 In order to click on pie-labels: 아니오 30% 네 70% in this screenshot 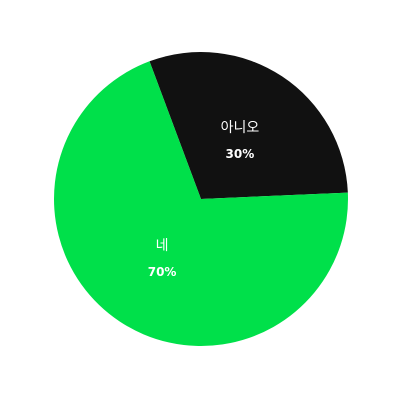, I will do `click(204, 199)`.